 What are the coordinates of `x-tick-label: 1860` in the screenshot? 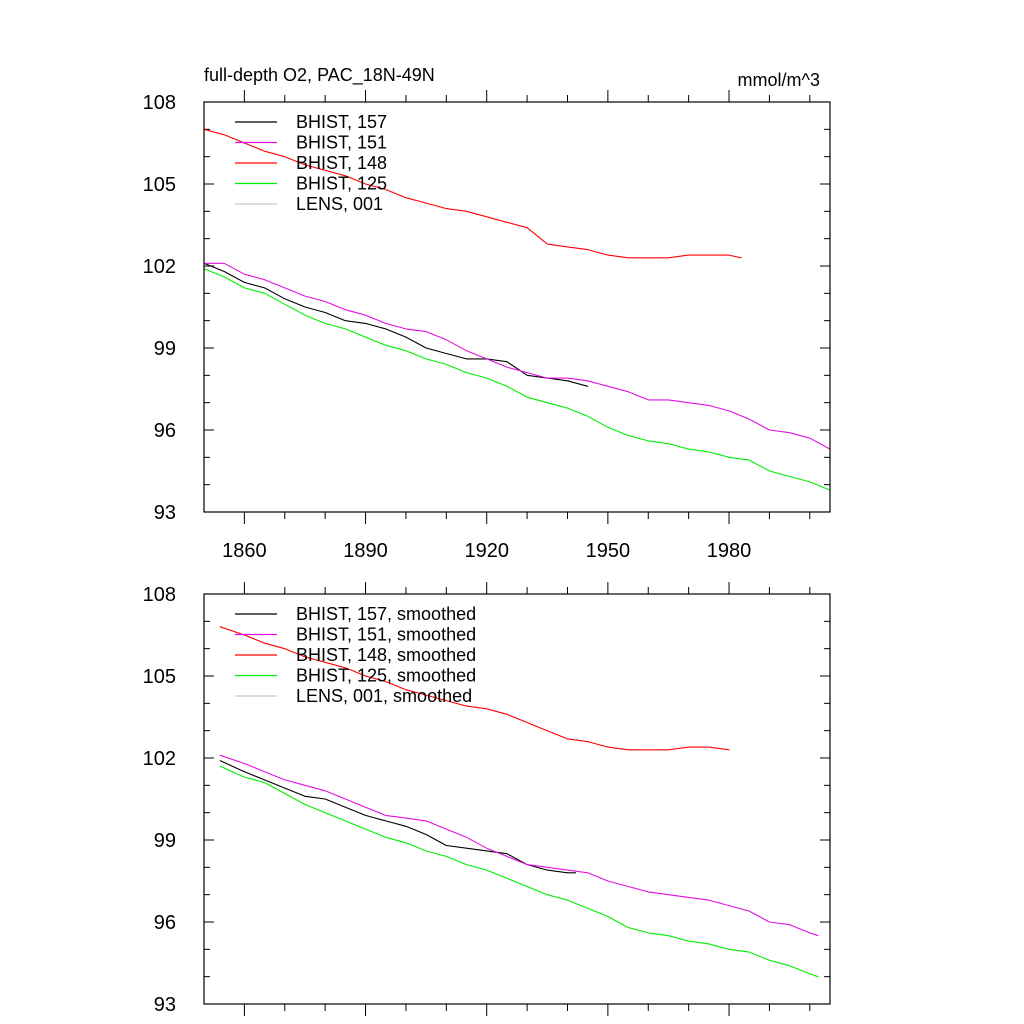 It's located at (244, 551).